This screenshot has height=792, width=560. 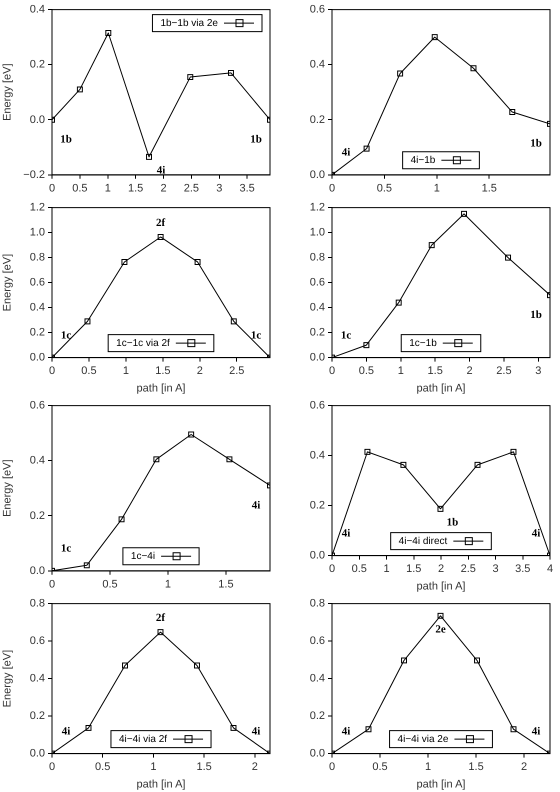 What do you see at coordinates (423, 343) in the screenshot?
I see `legend-label: 1c−1b` at bounding box center [423, 343].